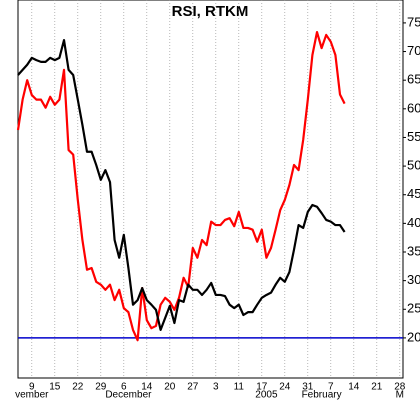 The image size is (420, 400). I want to click on y-tick-label: 50, so click(413, 165).